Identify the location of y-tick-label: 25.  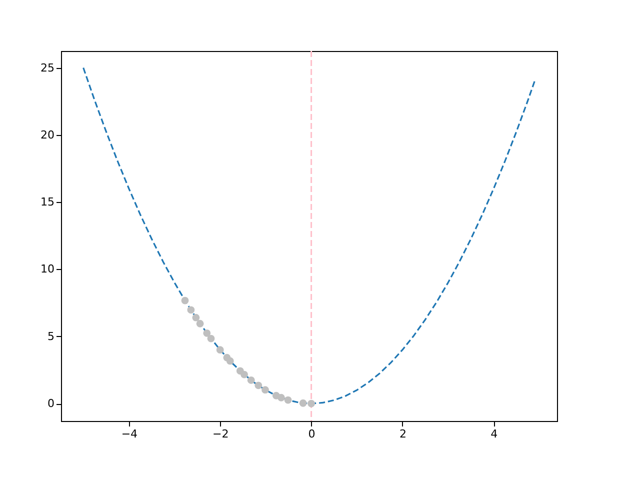
(47, 67).